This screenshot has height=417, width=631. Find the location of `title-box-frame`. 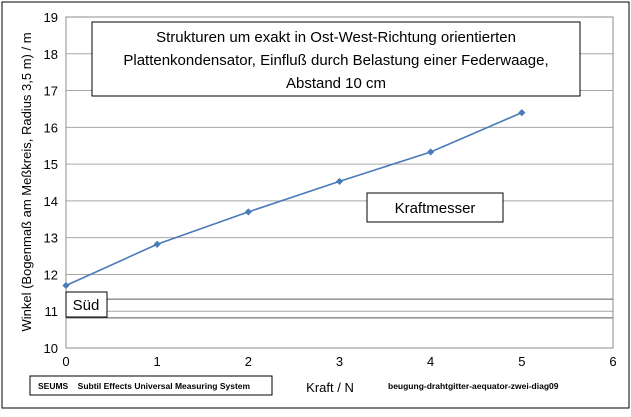

title-box-frame is located at coordinates (336, 59).